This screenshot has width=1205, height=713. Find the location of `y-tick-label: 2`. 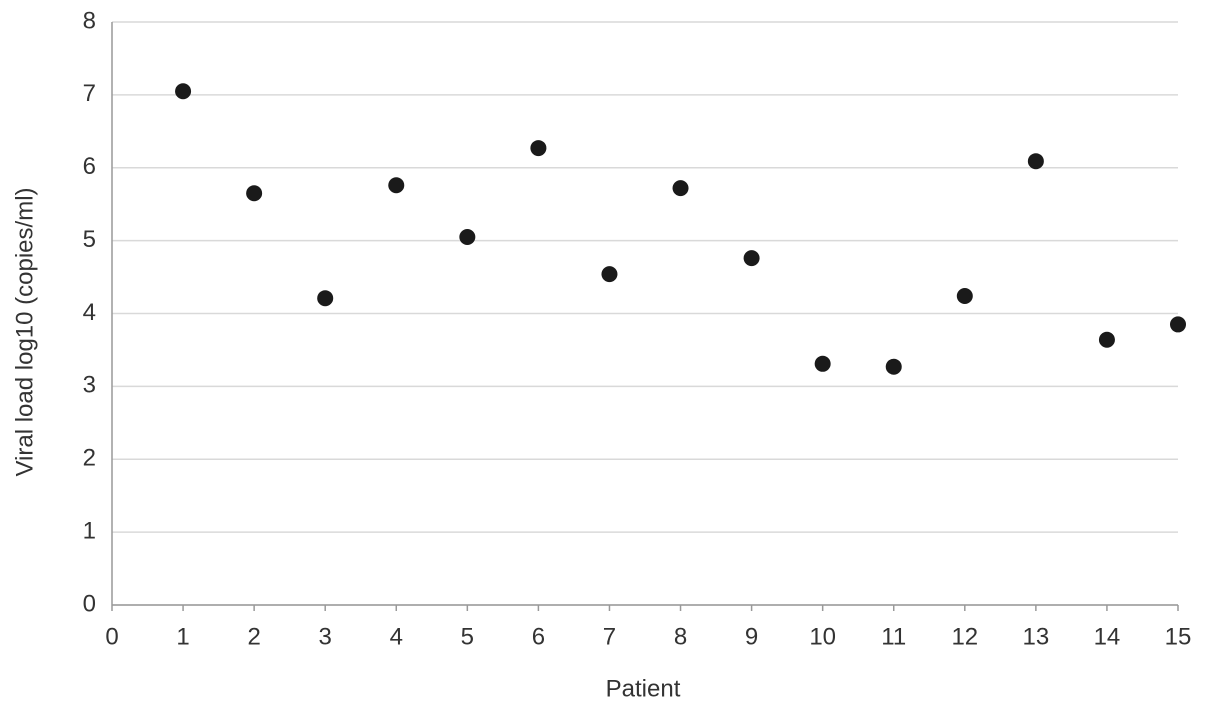

y-tick-label: 2 is located at coordinates (89, 458).